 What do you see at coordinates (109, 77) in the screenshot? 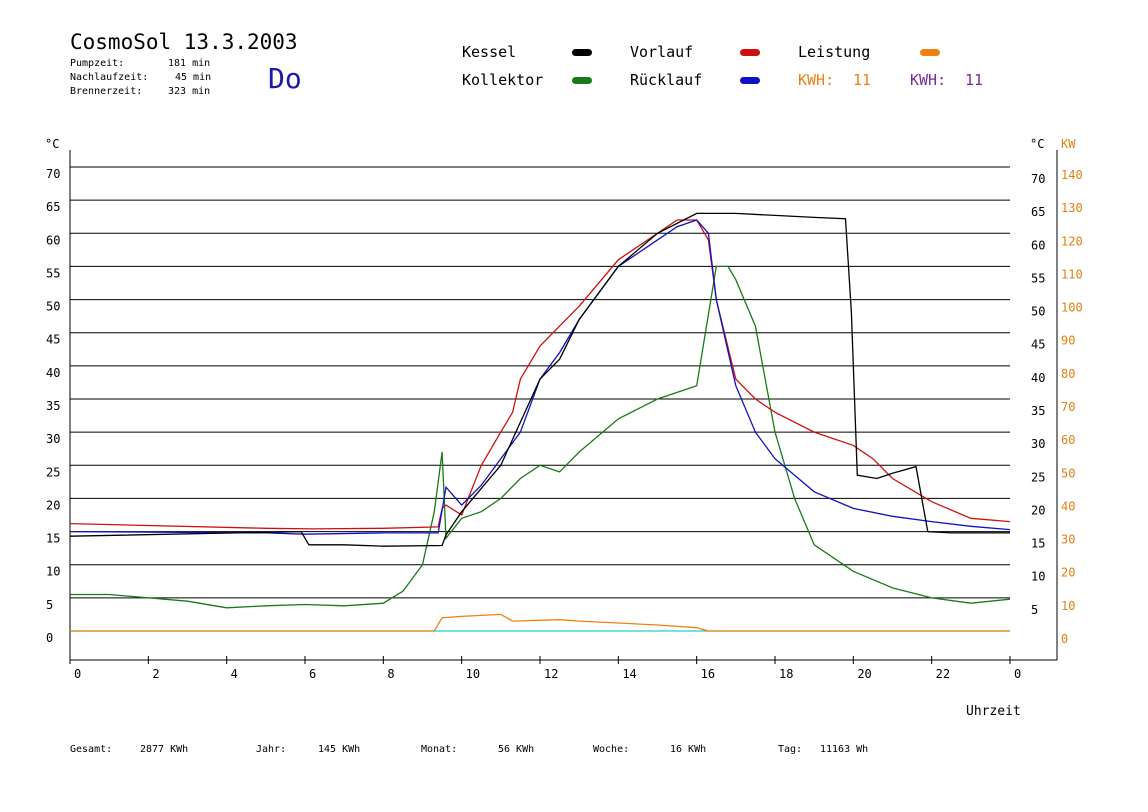
I see `run-on-time-label: Nachlaufzeit:` at bounding box center [109, 77].